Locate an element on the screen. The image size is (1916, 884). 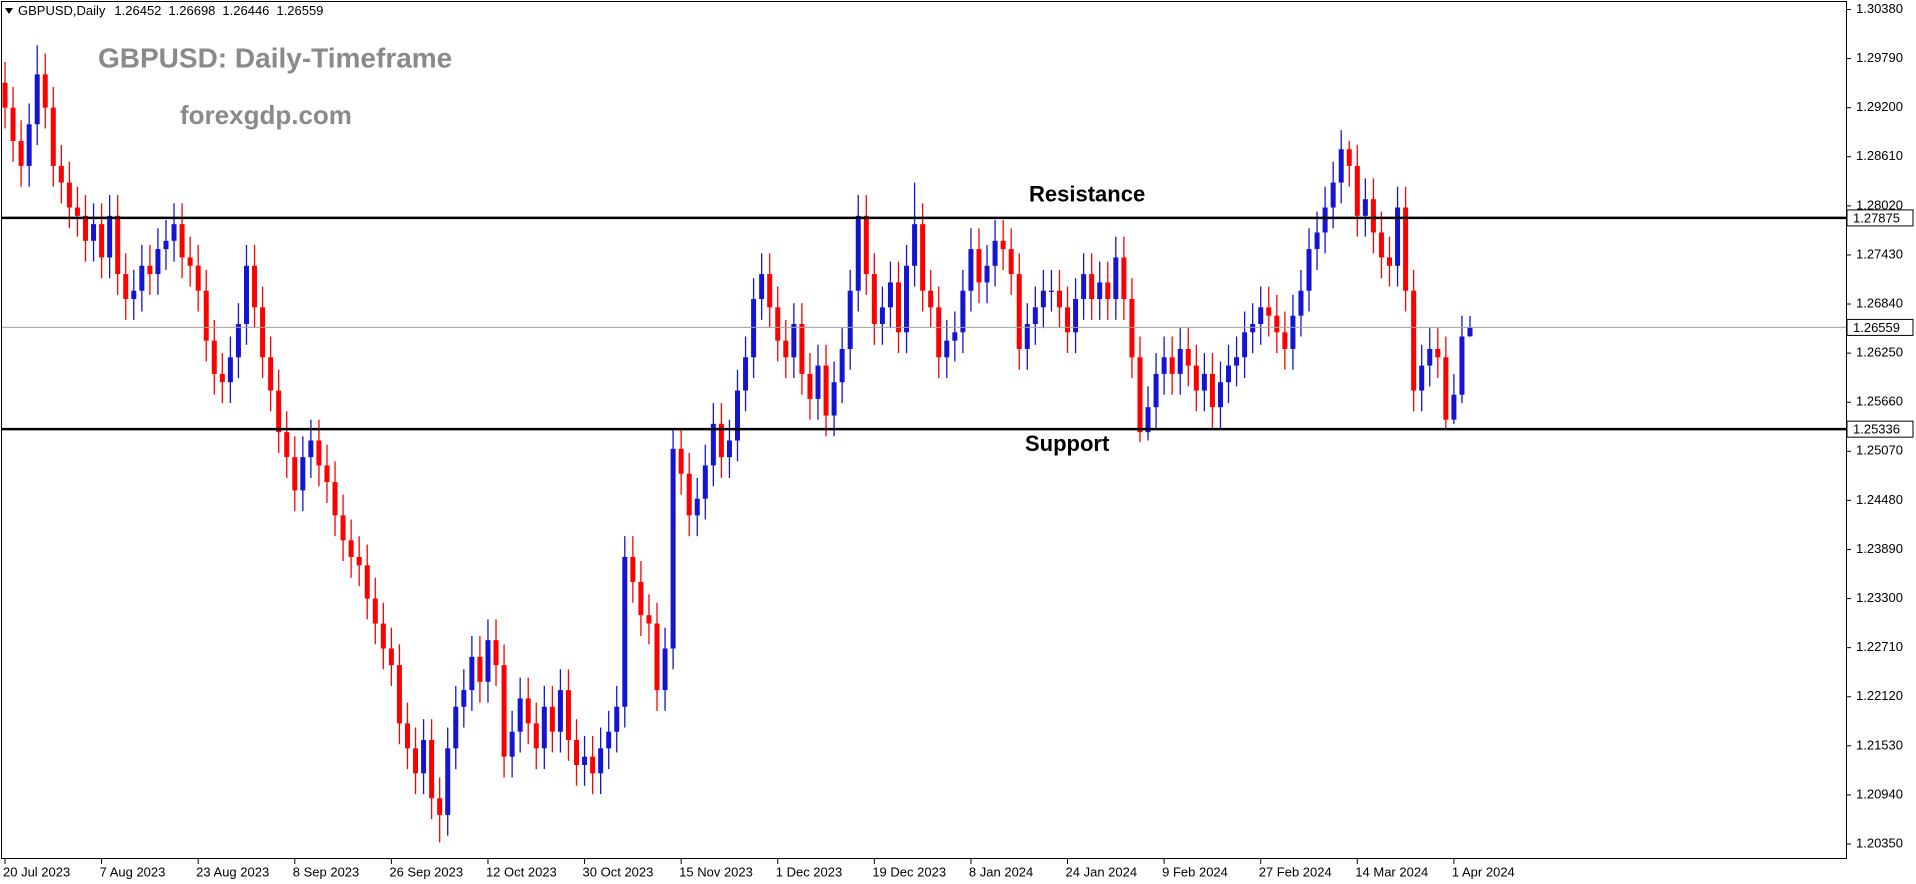
x-tick-label: 8 Sep 2023 is located at coordinates (326, 871).